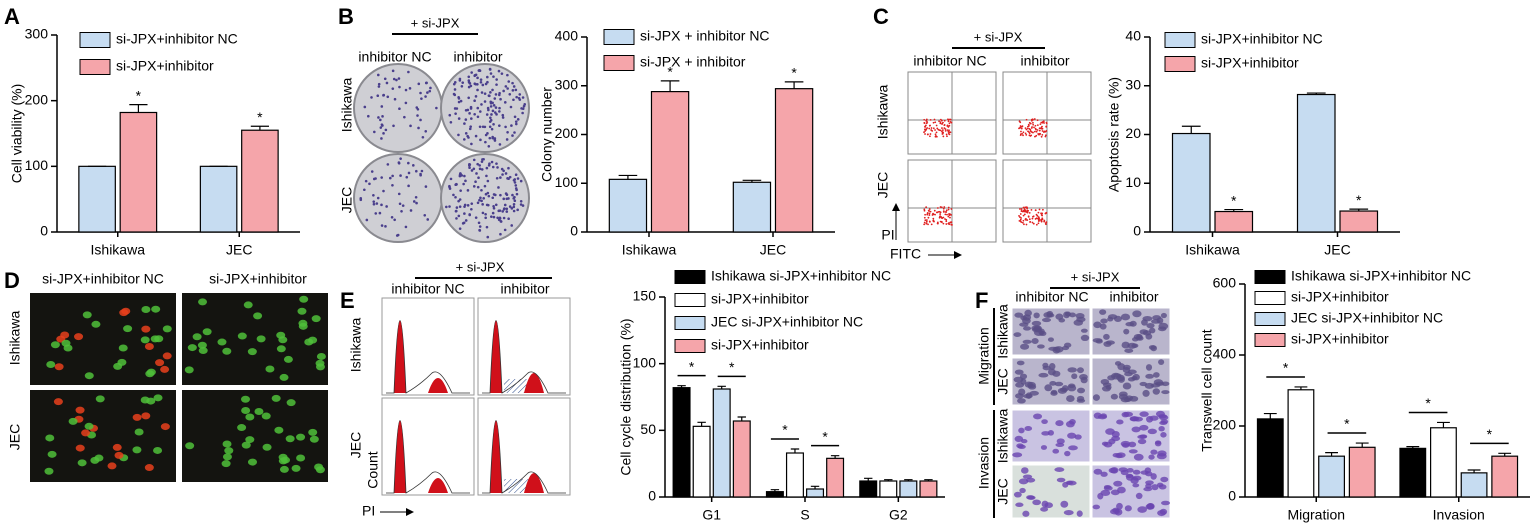 This screenshot has height=523, width=1535. What do you see at coordinates (524, 457) in the screenshot?
I see `histogram-outline` at bounding box center [524, 457].